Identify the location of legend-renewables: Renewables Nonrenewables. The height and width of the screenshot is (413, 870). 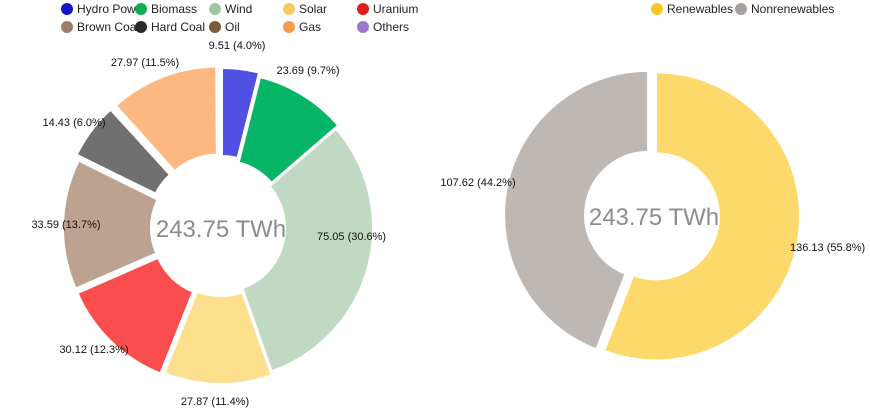
(742, 9).